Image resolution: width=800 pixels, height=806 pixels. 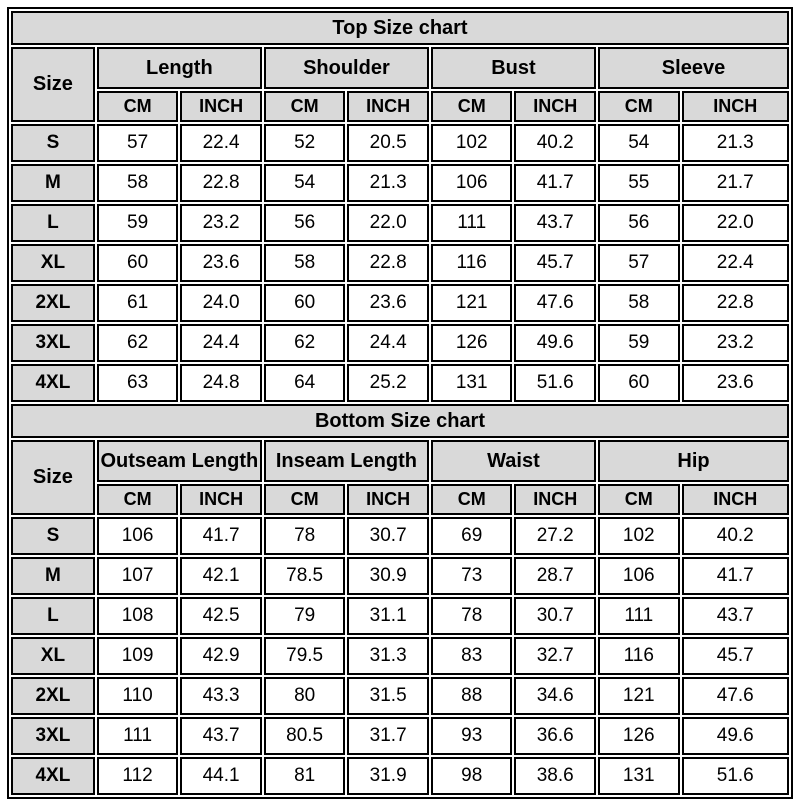 I want to click on group-header: Waist, so click(x=513, y=461).